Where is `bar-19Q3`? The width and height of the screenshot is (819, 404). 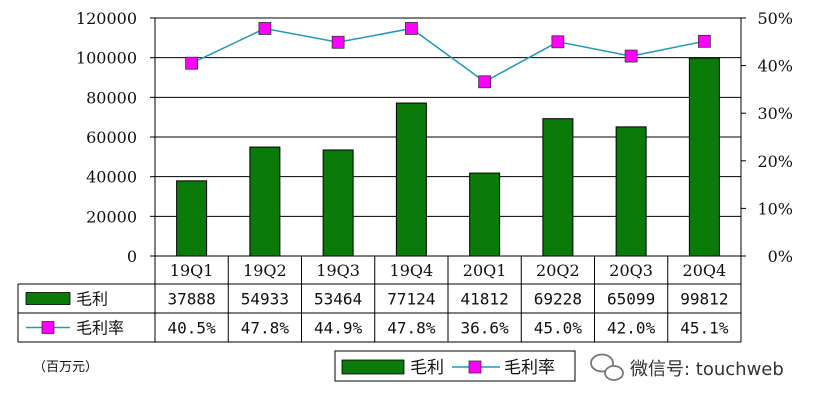 bar-19Q3 is located at coordinates (338, 203).